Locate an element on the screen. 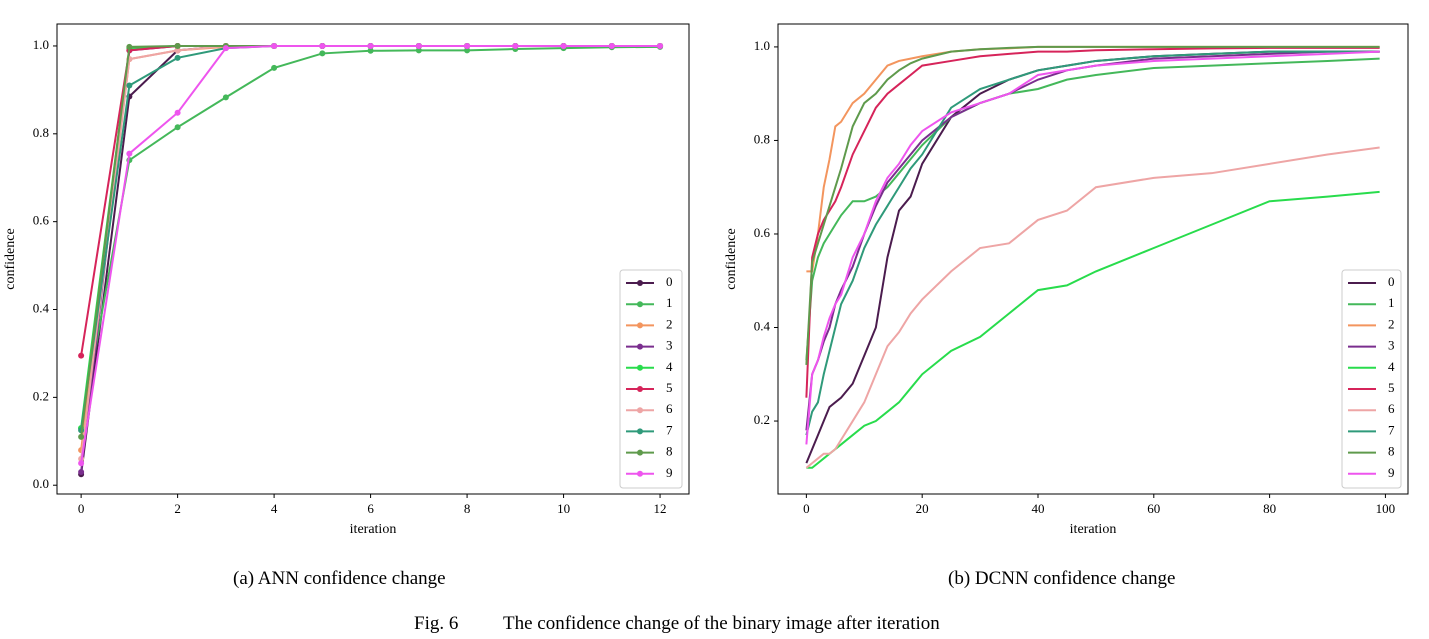 The width and height of the screenshot is (1429, 639). y-tick-label: 0.4 is located at coordinates (762, 325).